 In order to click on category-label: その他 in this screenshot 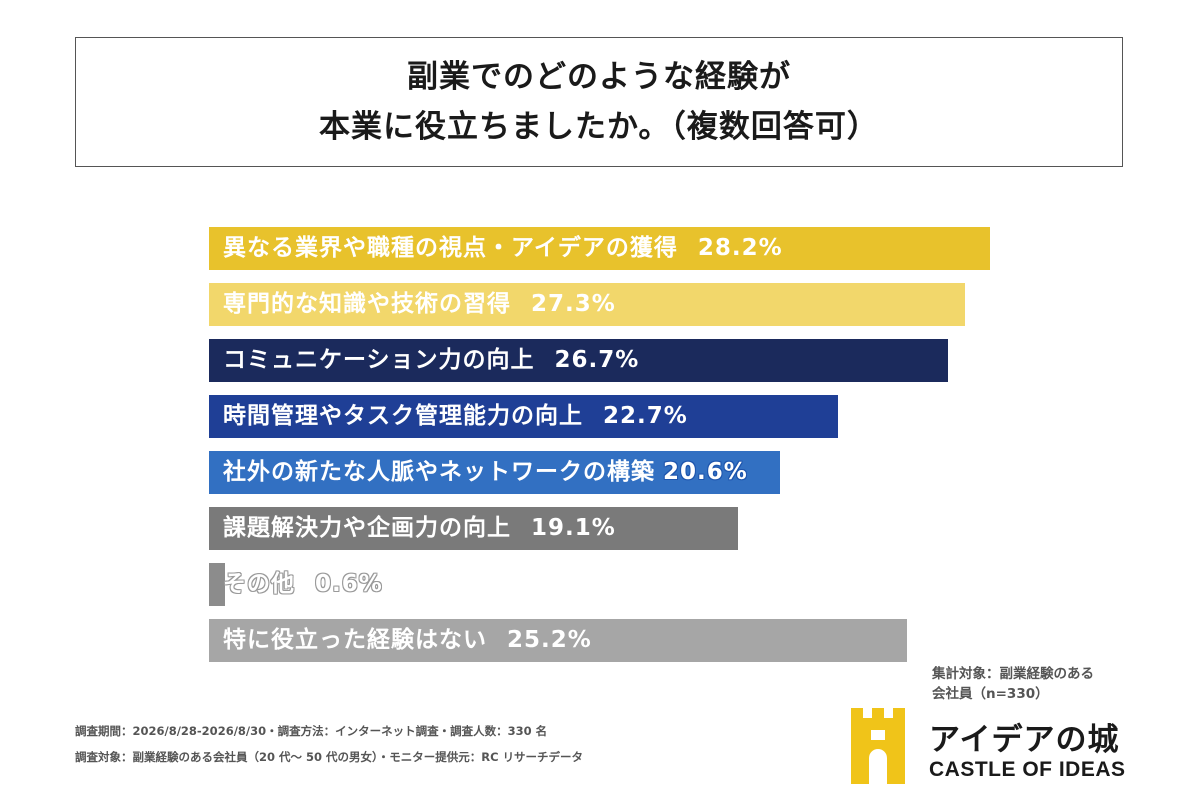, I will do `click(259, 584)`.